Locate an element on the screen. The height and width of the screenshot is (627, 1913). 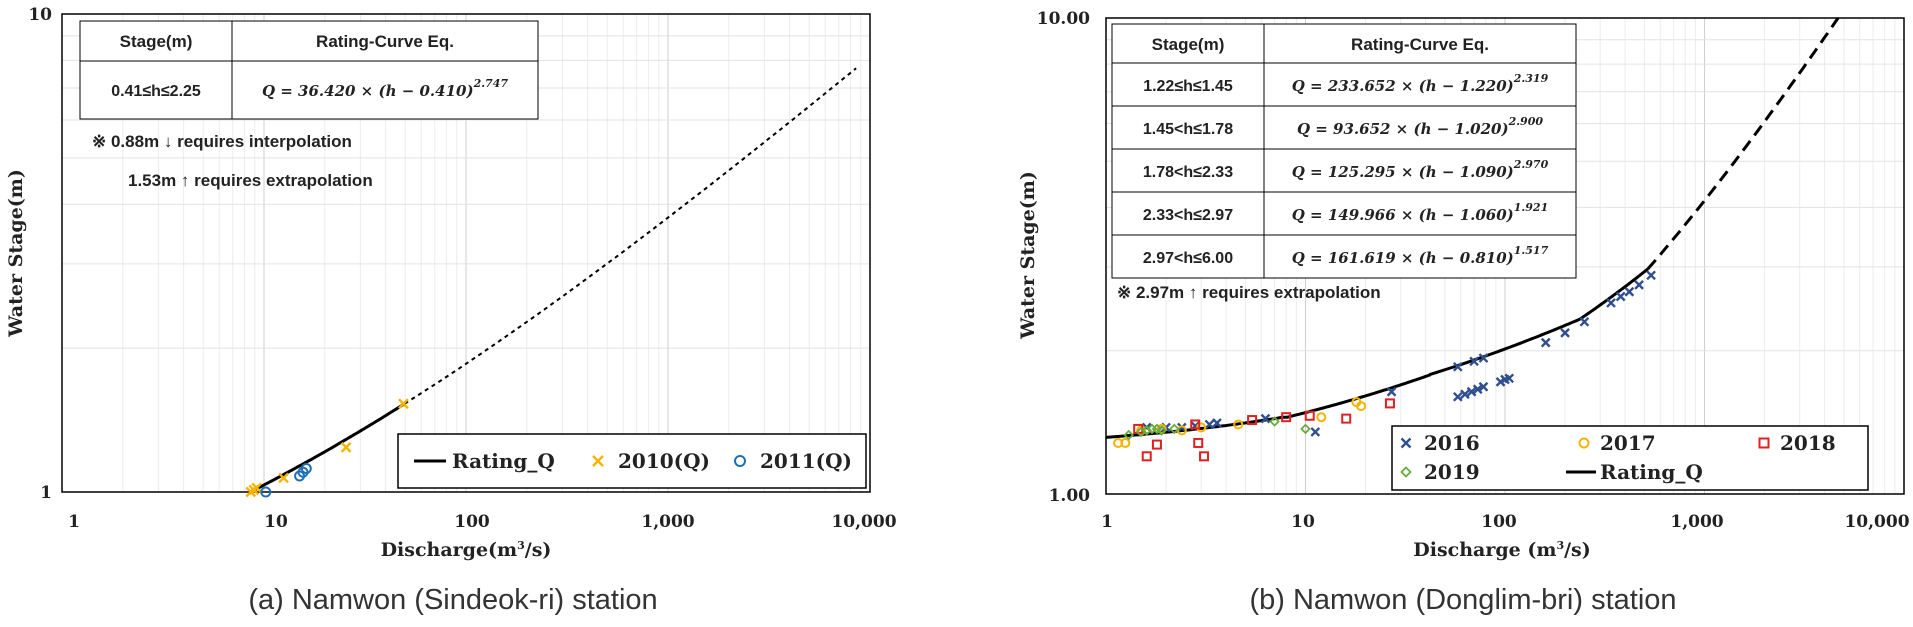
x-tick-a-1000: 1,000 is located at coordinates (667, 522).